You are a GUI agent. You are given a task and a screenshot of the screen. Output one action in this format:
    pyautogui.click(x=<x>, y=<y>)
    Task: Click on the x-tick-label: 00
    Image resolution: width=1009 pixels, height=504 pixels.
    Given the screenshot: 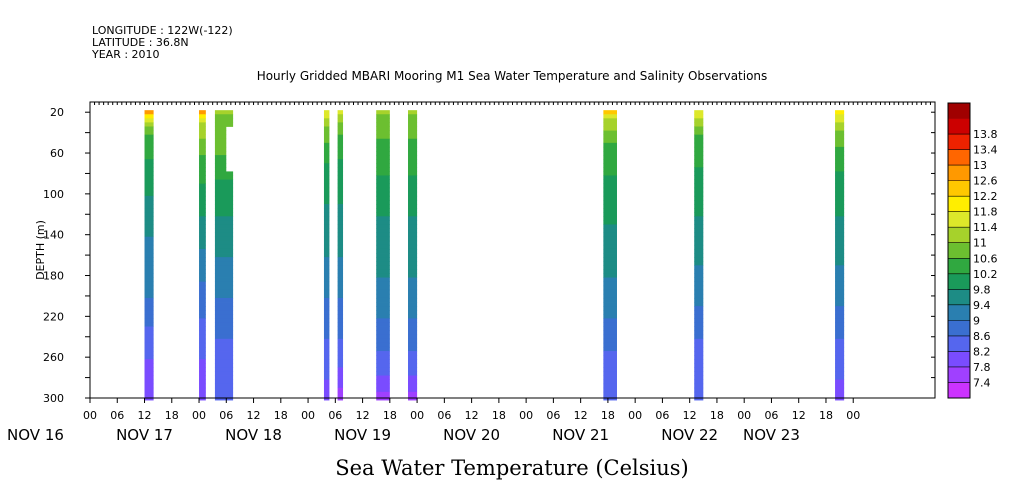 What is the action you would take?
    pyautogui.click(x=526, y=415)
    